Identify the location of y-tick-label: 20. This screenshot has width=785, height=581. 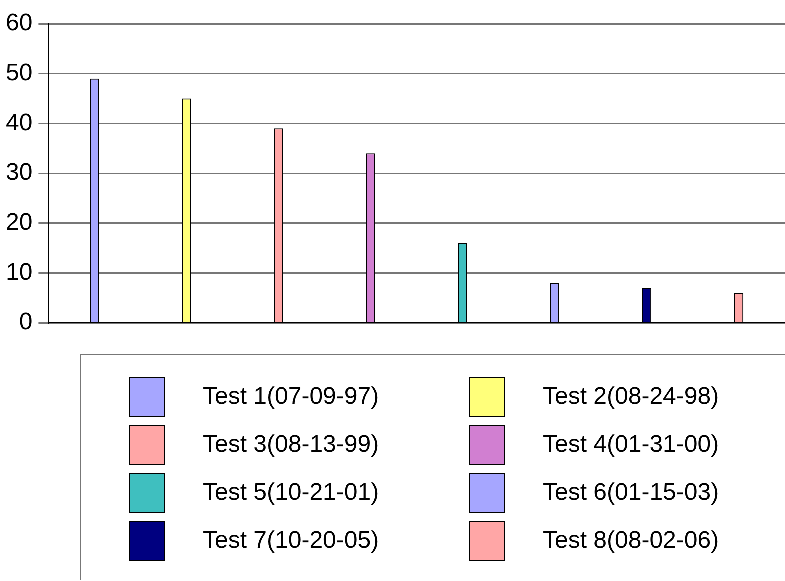
(19, 222).